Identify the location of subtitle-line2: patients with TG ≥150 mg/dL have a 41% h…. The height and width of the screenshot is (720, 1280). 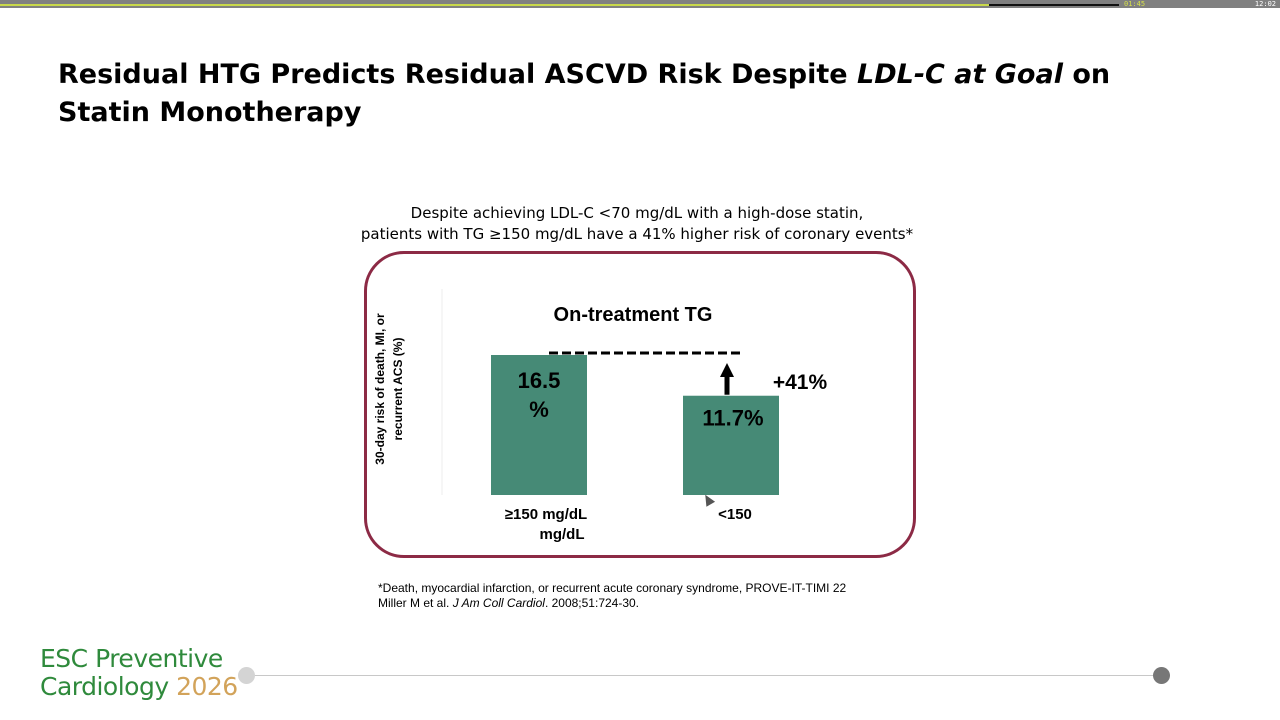
(637, 234).